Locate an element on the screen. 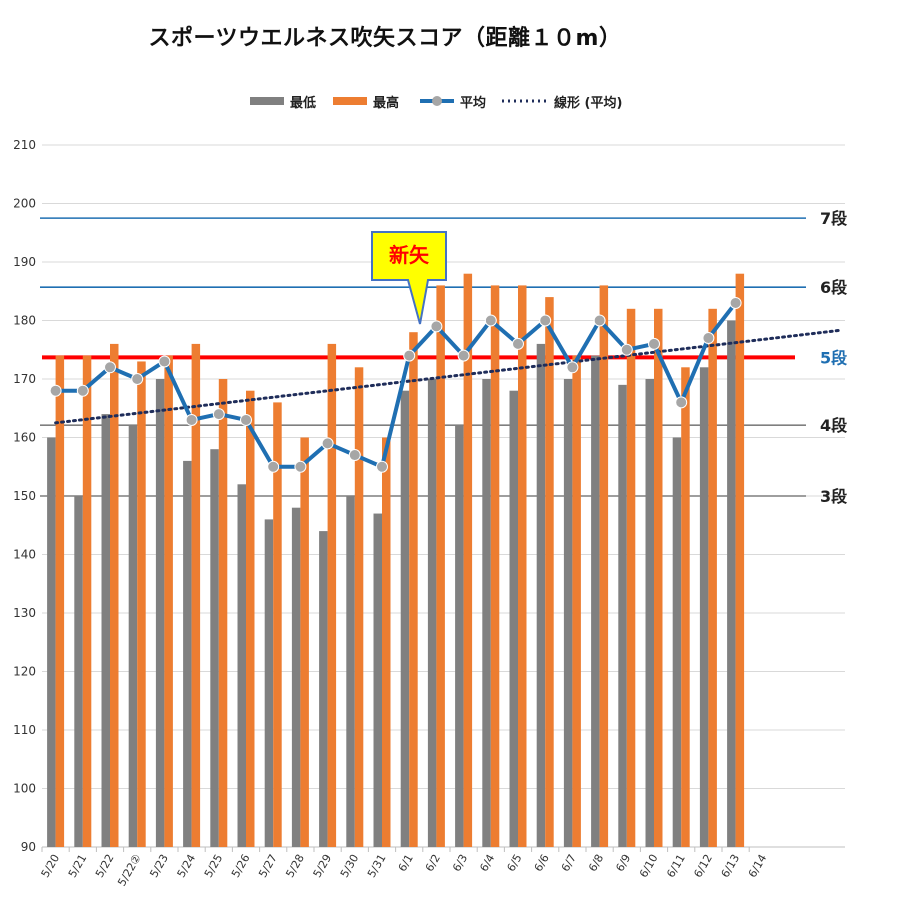  legend-swatch-max is located at coordinates (350, 101).